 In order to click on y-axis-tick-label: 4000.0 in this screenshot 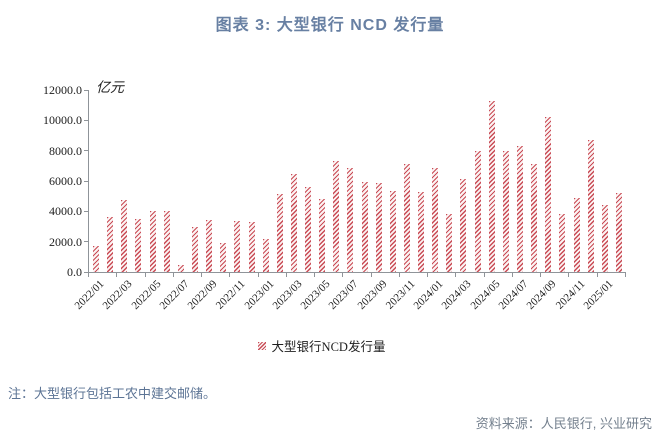, I will do `click(65, 211)`.